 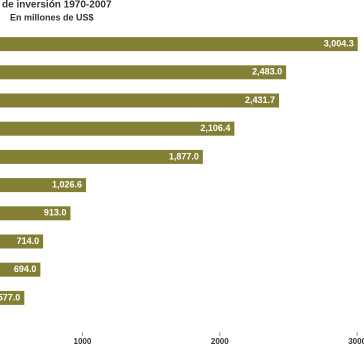 I want to click on chart-subtitle: En millones de US$, so click(x=52, y=17).